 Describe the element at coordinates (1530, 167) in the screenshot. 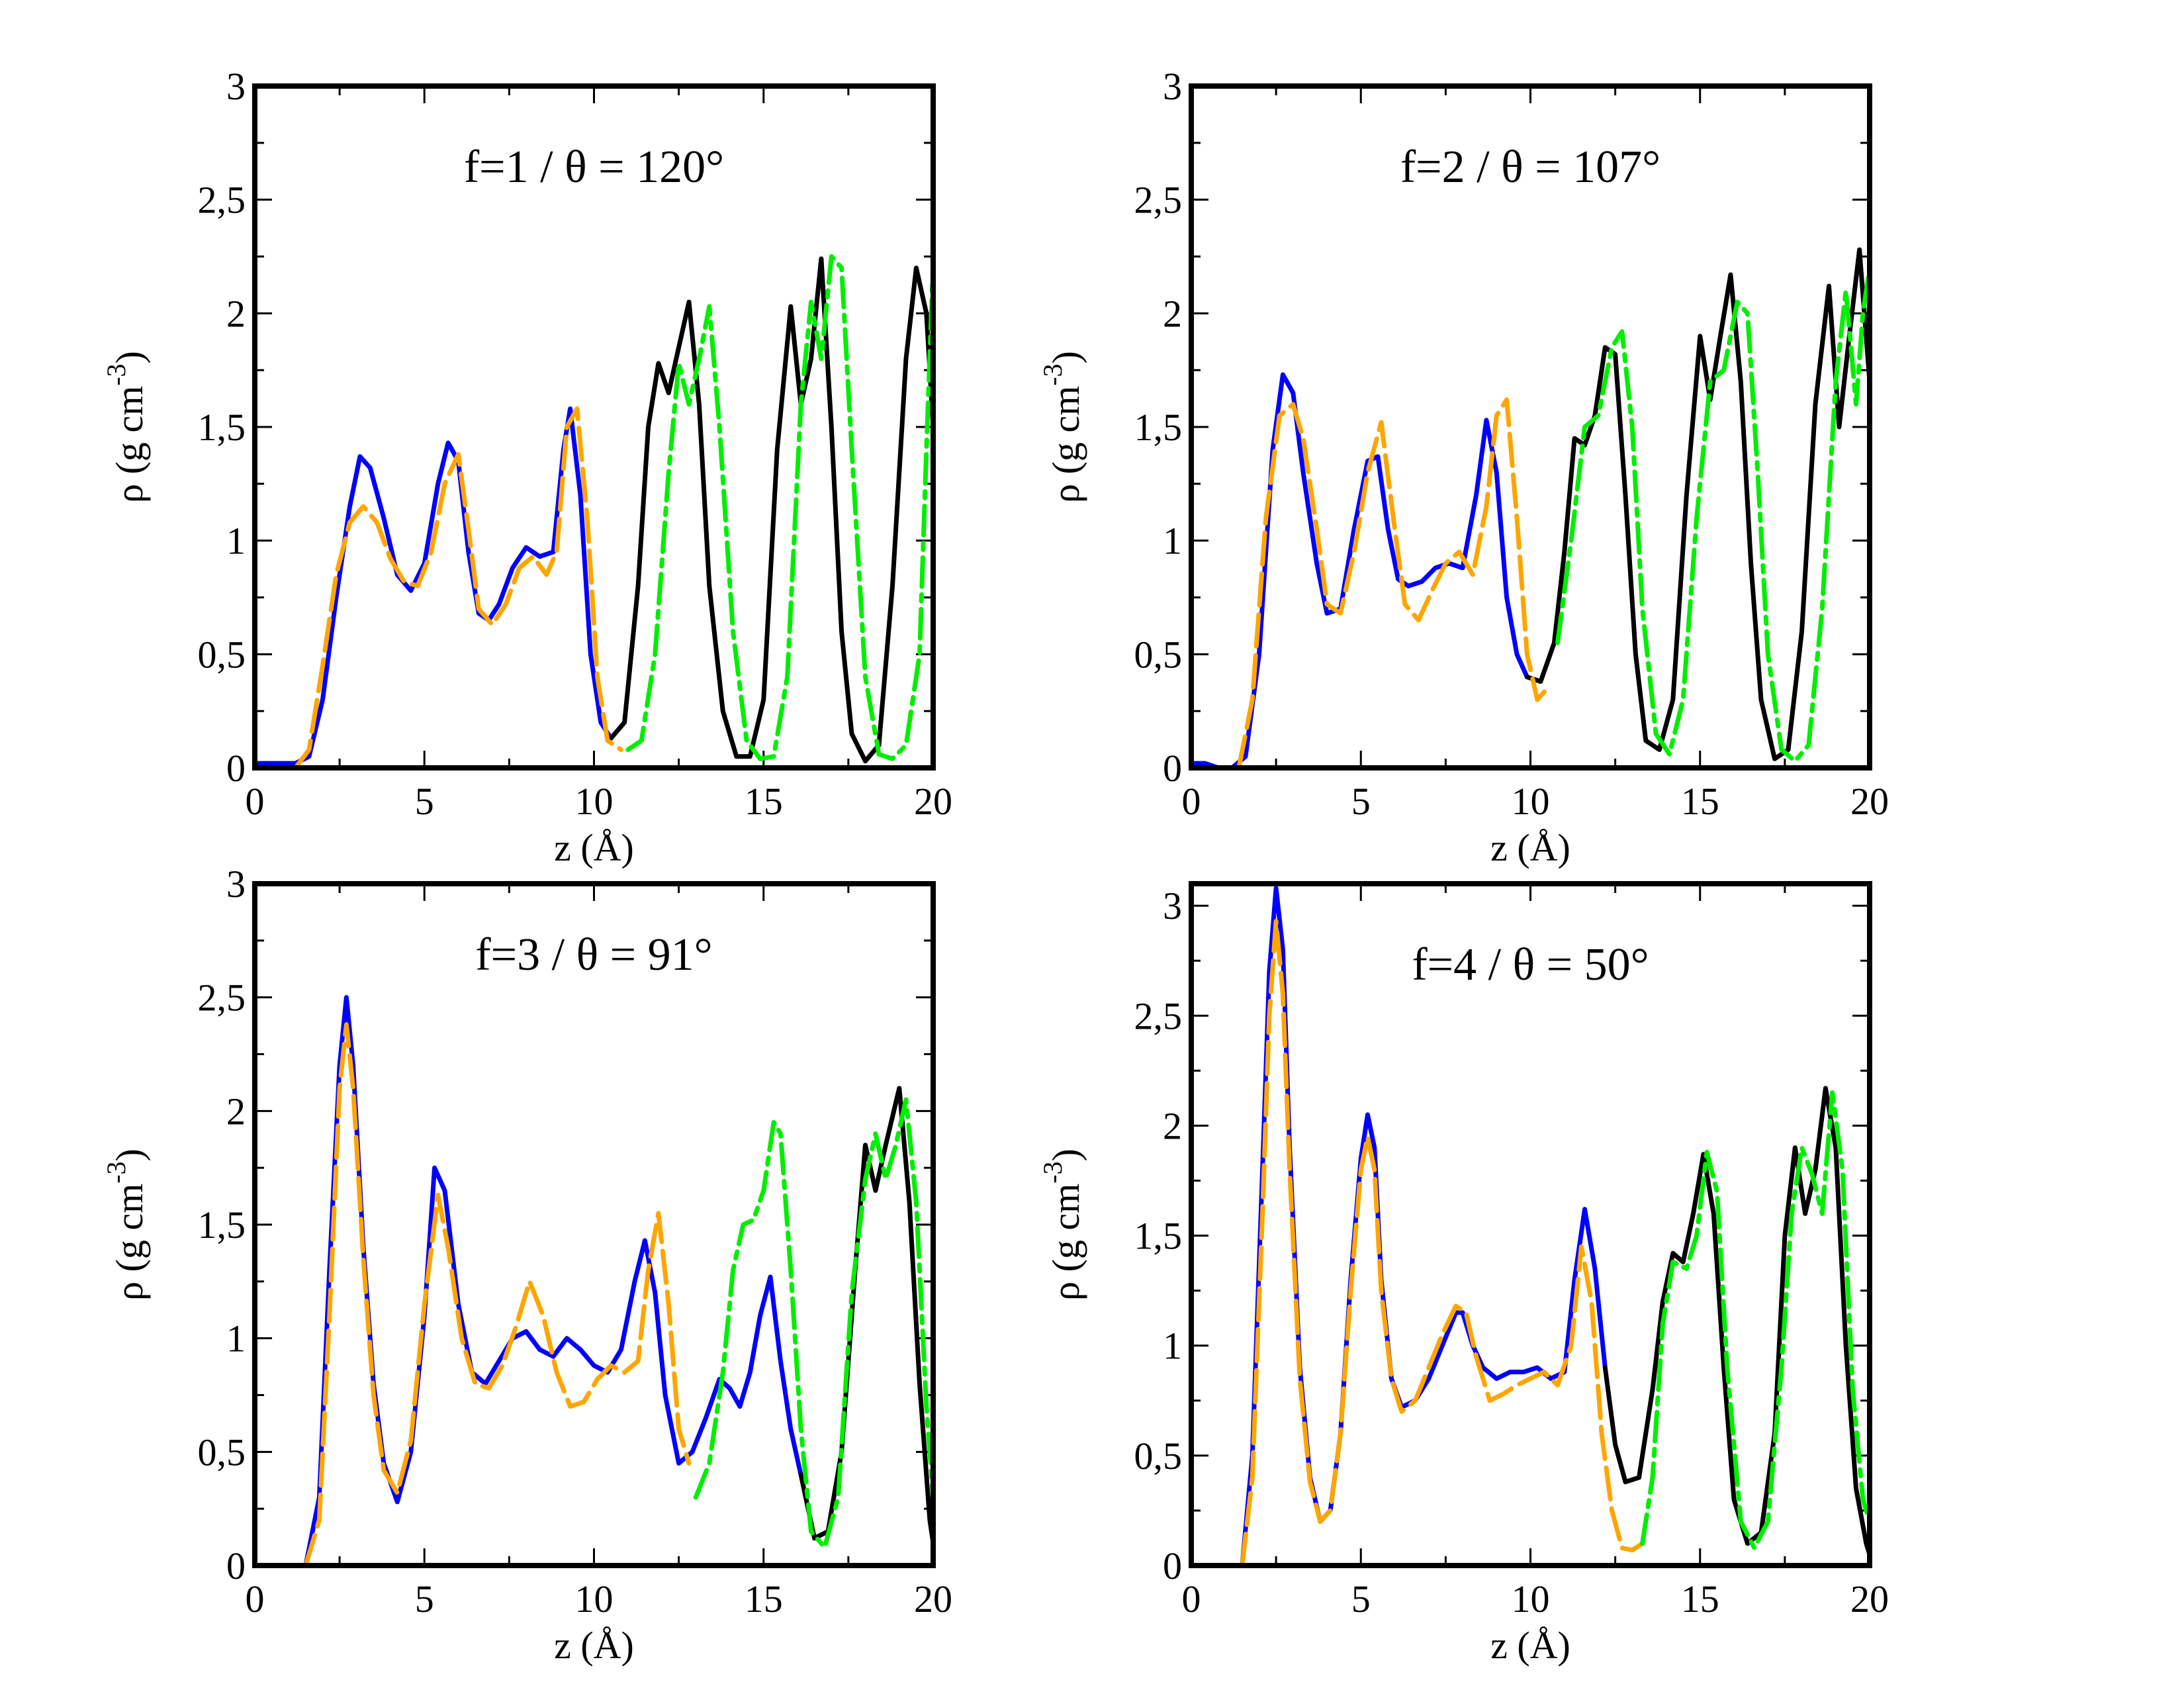

I see `panel-title: f=2 / θ = 107°` at that location.